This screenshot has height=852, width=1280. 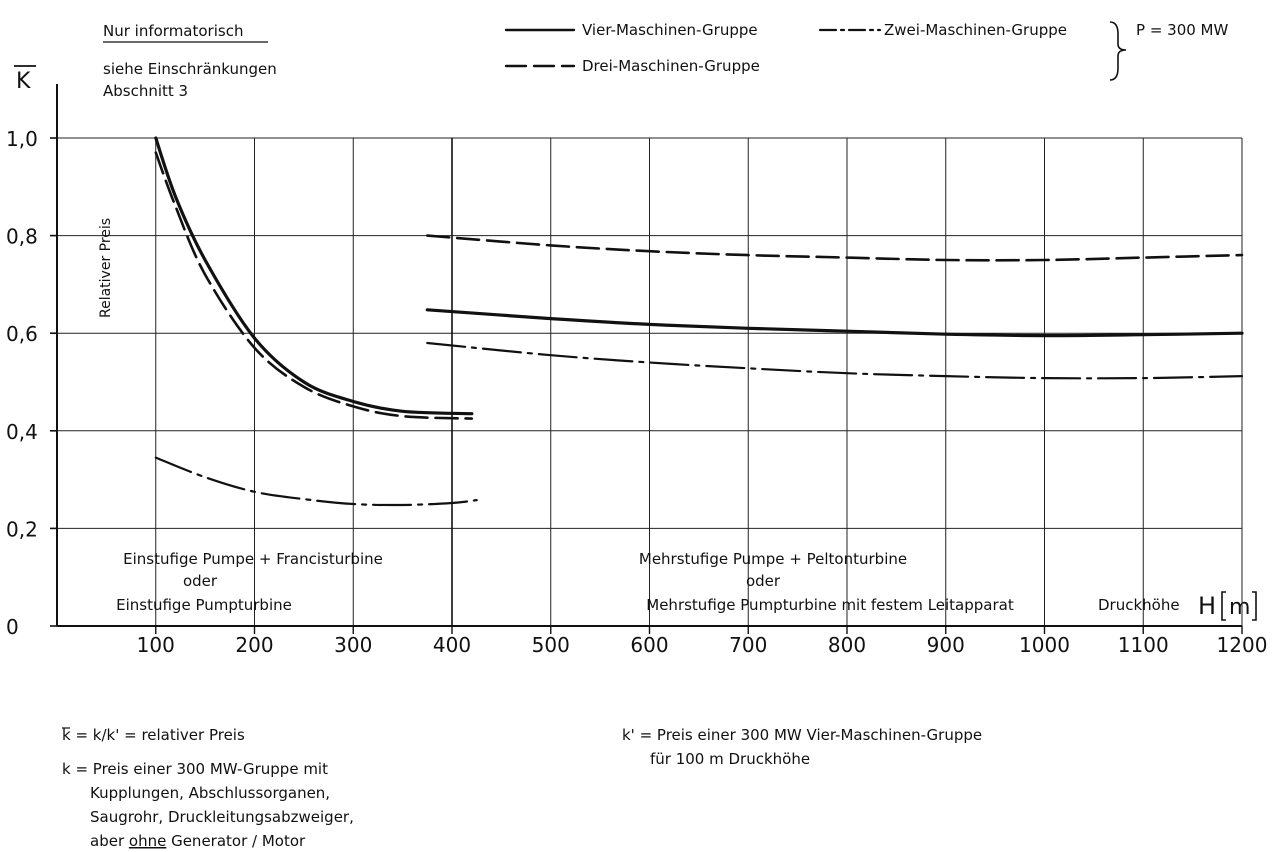 I want to click on footnote-k-line-4: aber ohne Generator / Motor, so click(x=198, y=841).